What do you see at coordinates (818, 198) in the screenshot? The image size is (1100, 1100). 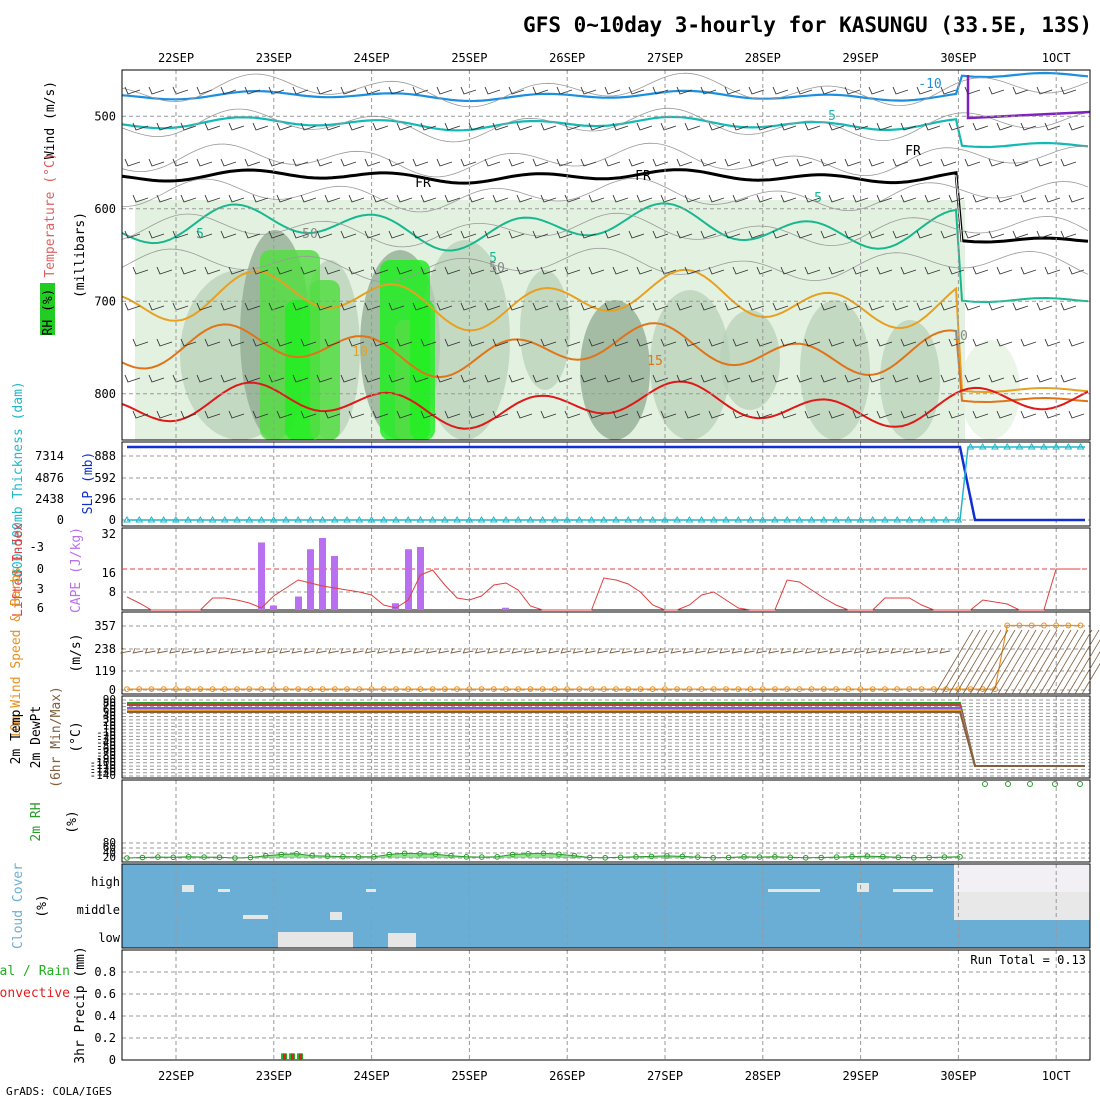 I see `contour-label: 5` at bounding box center [818, 198].